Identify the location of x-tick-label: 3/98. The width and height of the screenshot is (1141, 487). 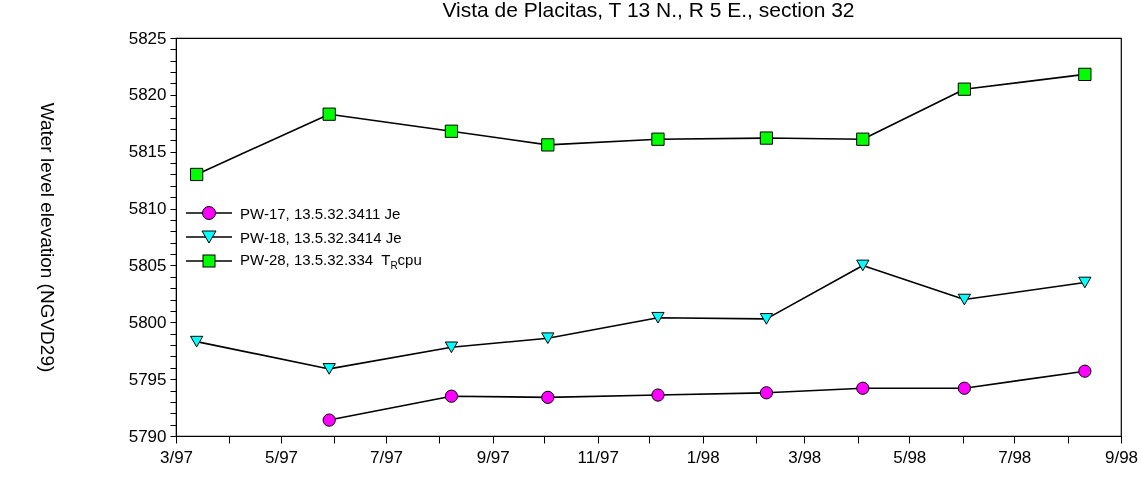
(805, 457).